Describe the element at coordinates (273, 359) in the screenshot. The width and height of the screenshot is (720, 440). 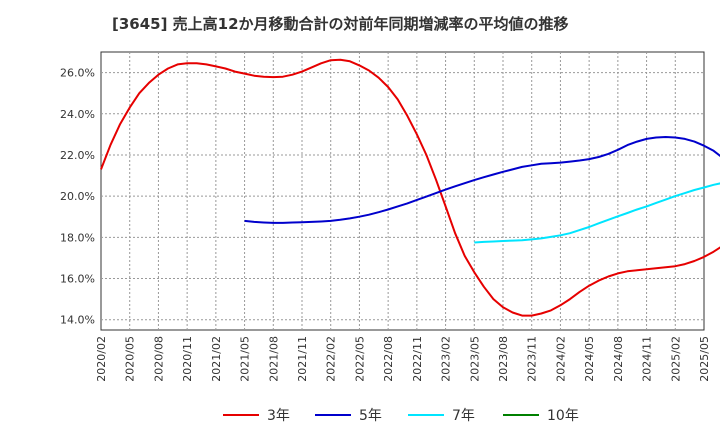
I see `x-tick-label: 2021/08` at that location.